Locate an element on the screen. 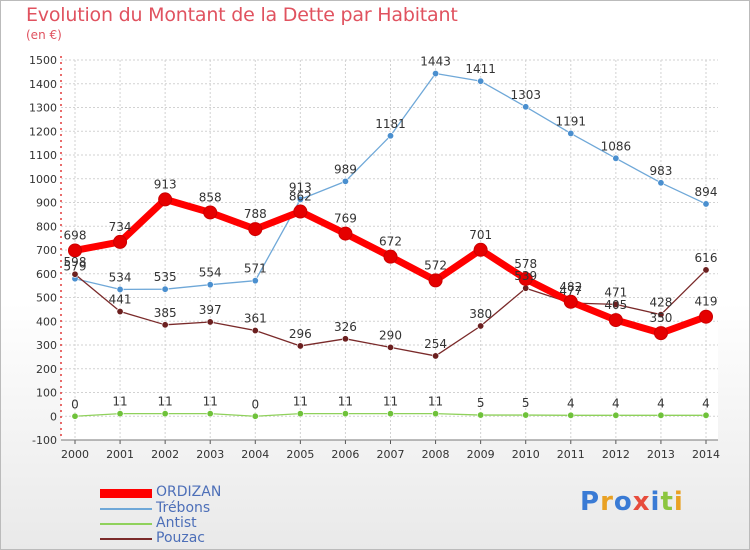 This screenshot has height=550, width=750. data-label: 350 is located at coordinates (660, 318).